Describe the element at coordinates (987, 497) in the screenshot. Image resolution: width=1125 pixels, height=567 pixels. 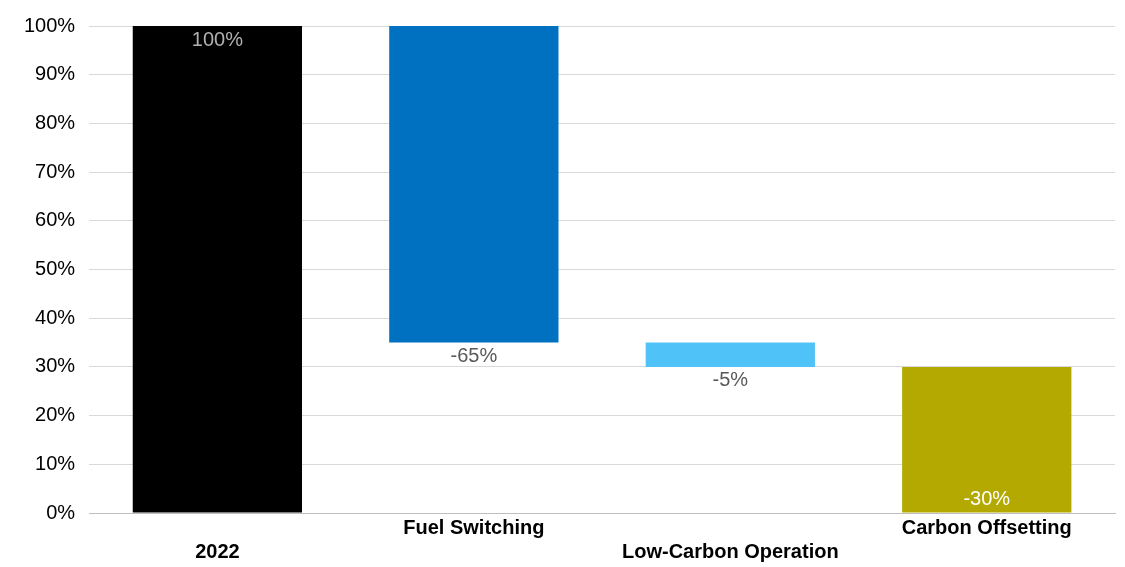
I see `data-label: -30%` at that location.